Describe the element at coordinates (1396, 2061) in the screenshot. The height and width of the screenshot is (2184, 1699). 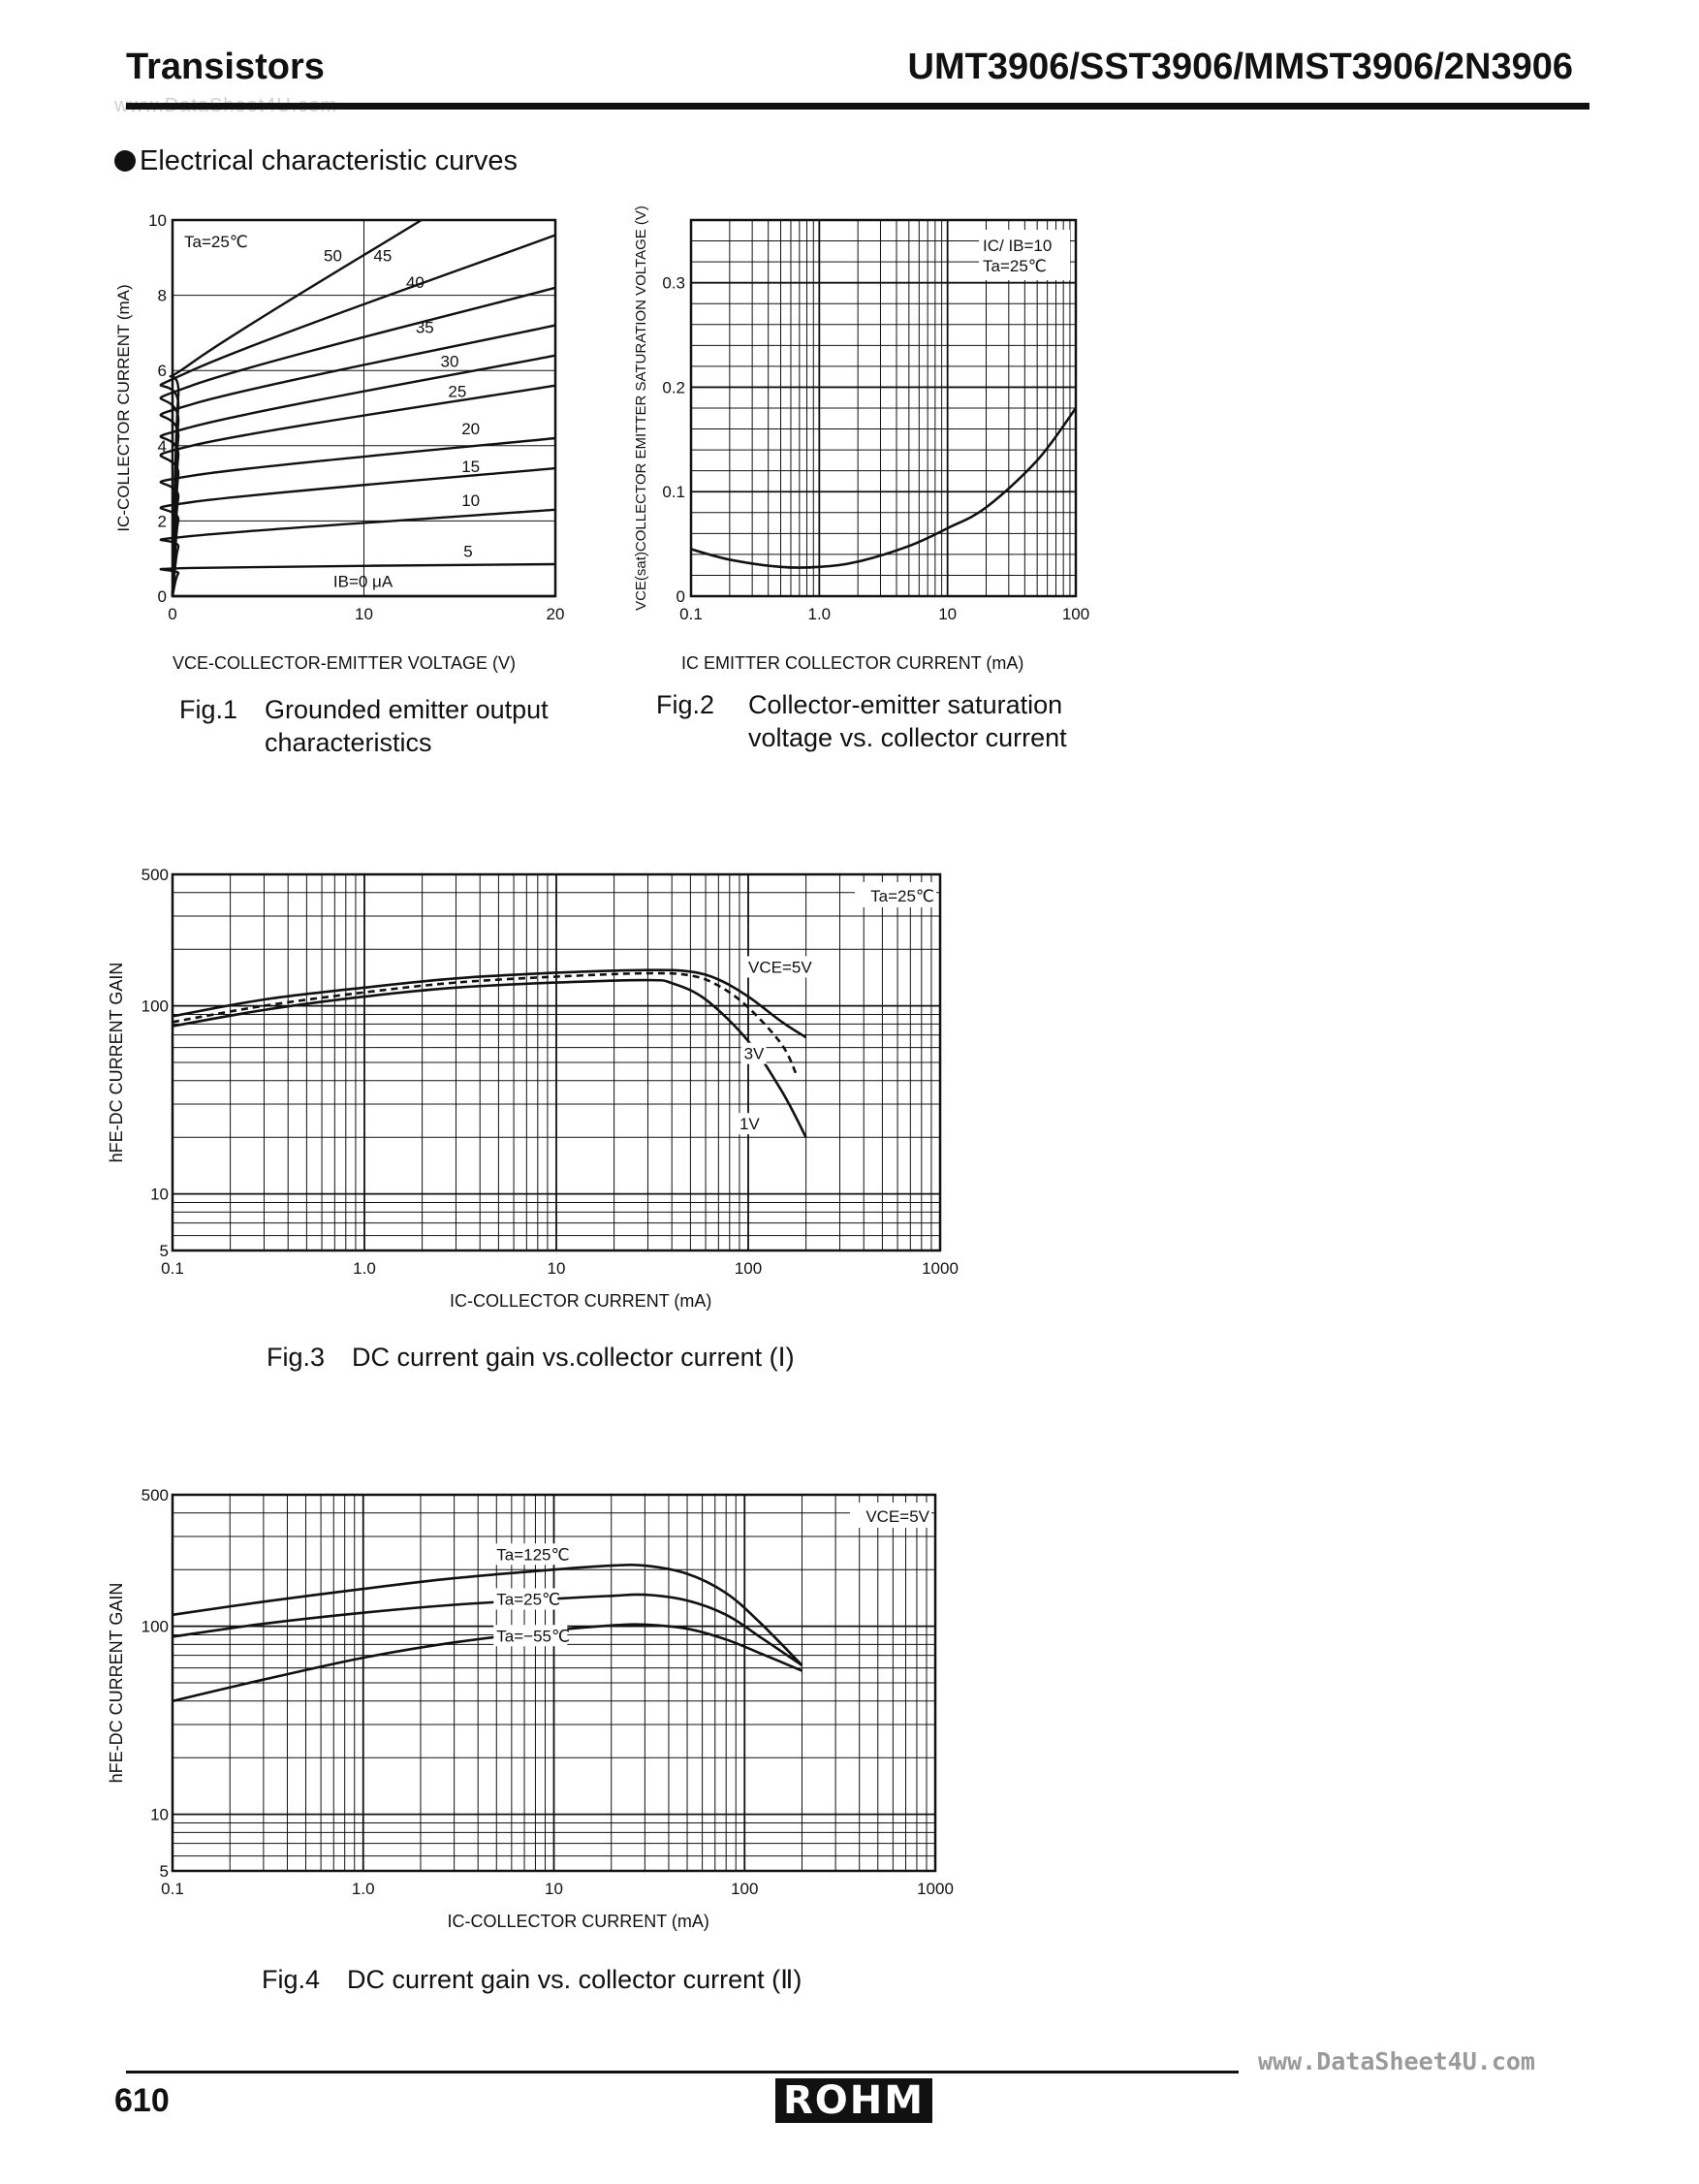
I see `footer-url: www.DataSheet4U.com` at that location.